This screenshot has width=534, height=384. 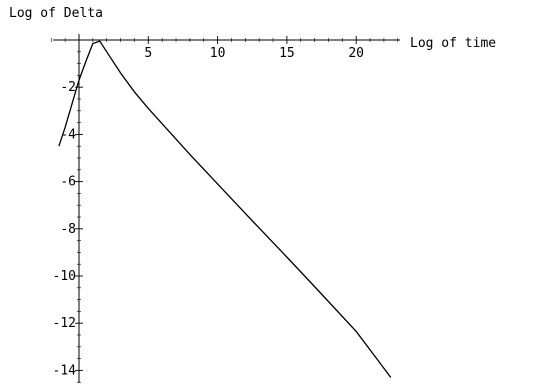 What do you see at coordinates (64, 276) in the screenshot?
I see `y-tick-label: -10` at bounding box center [64, 276].